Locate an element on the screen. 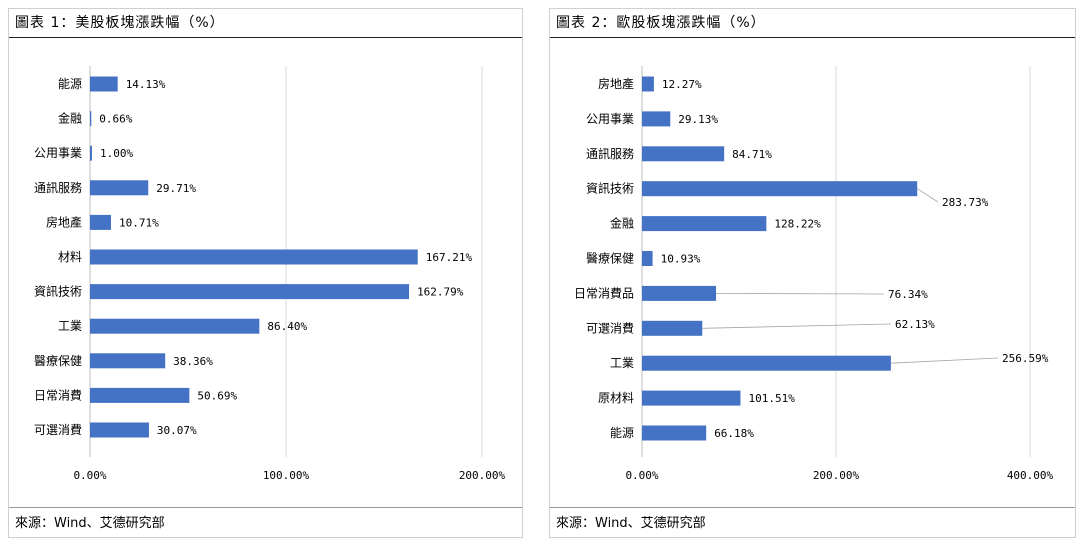  data-label: 283.73% is located at coordinates (965, 202).